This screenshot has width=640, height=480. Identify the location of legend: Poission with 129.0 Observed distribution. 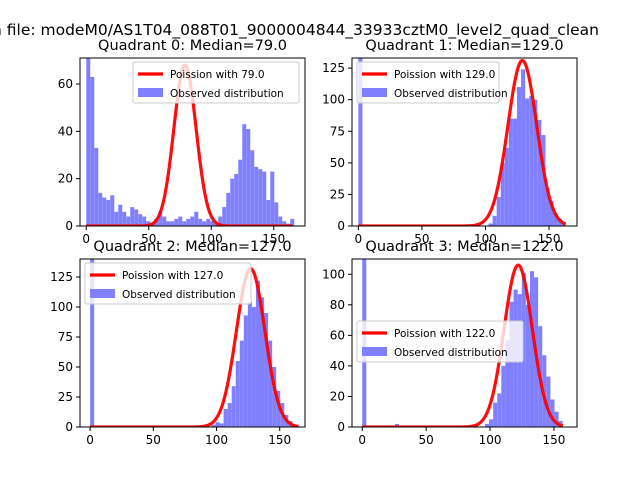
(432, 82).